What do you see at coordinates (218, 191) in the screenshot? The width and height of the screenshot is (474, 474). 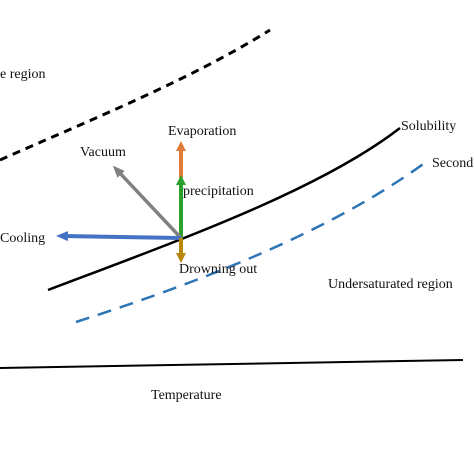 I see `precipitation-label: precipitation` at bounding box center [218, 191].